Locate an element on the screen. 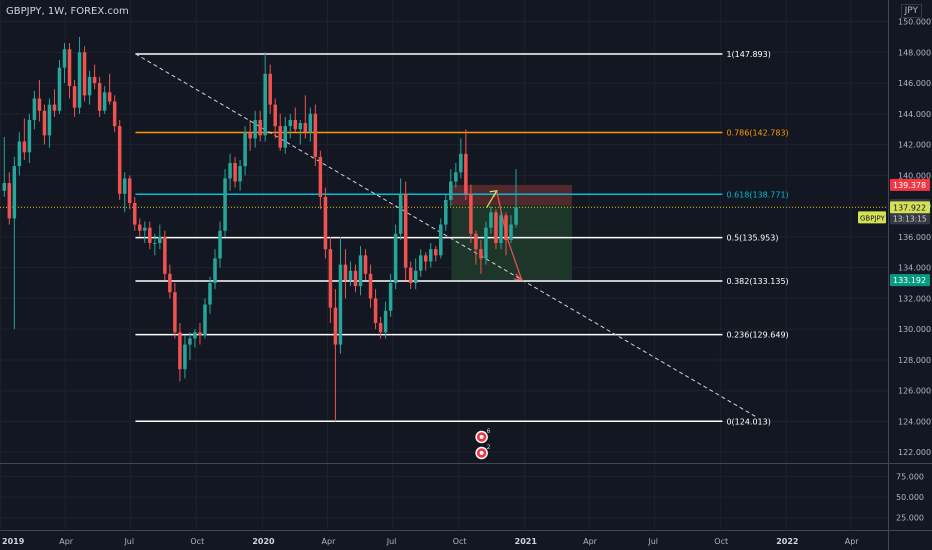 This screenshot has width=932, height=550. time-tick-label: 2021 is located at coordinates (526, 541).